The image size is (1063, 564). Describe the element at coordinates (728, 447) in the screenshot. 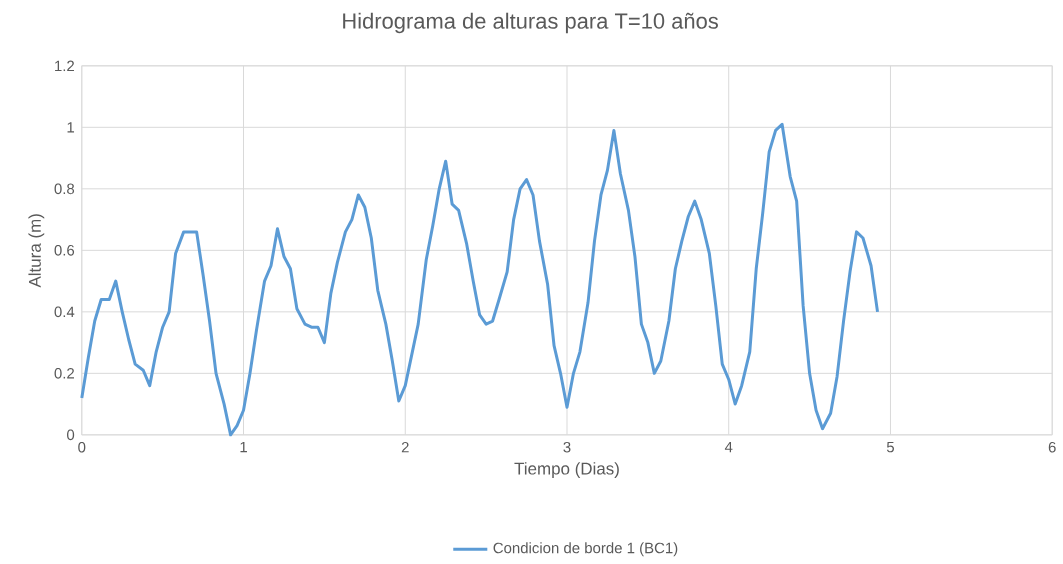

I see `x-tick-label: 4` at that location.